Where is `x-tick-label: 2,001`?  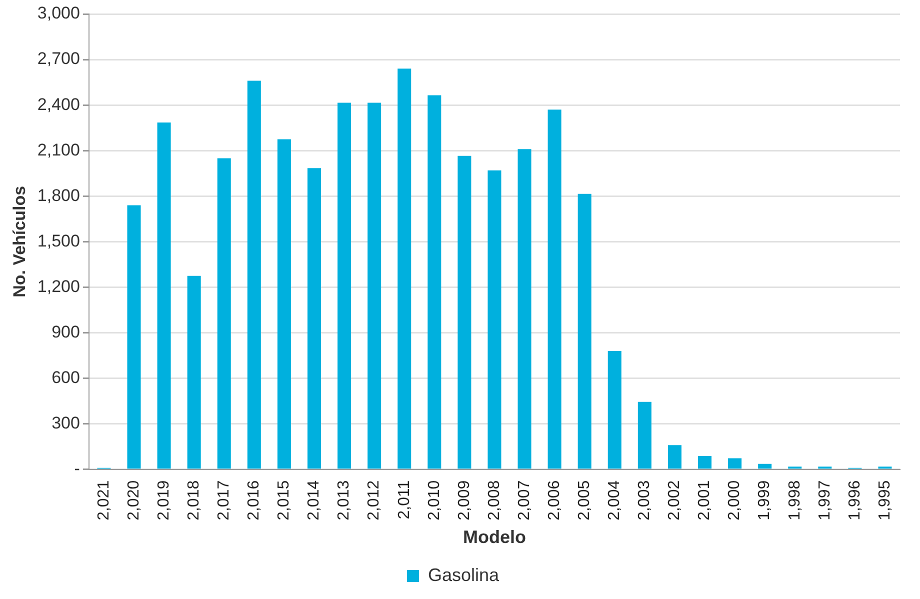
x-tick-label: 2,001 is located at coordinates (705, 500).